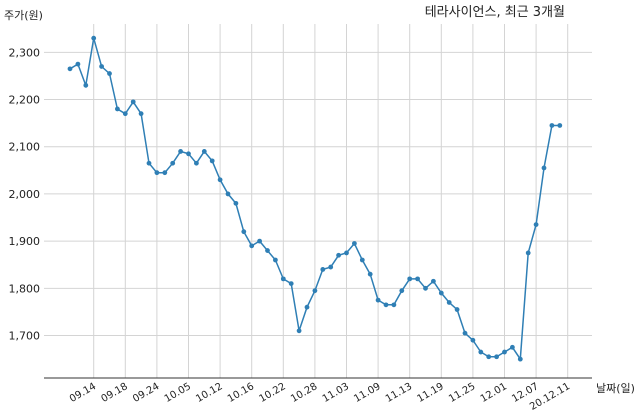 This screenshot has height=419, width=640. Describe the element at coordinates (494, 393) in the screenshot. I see `x-tick-label: 12.01` at that location.